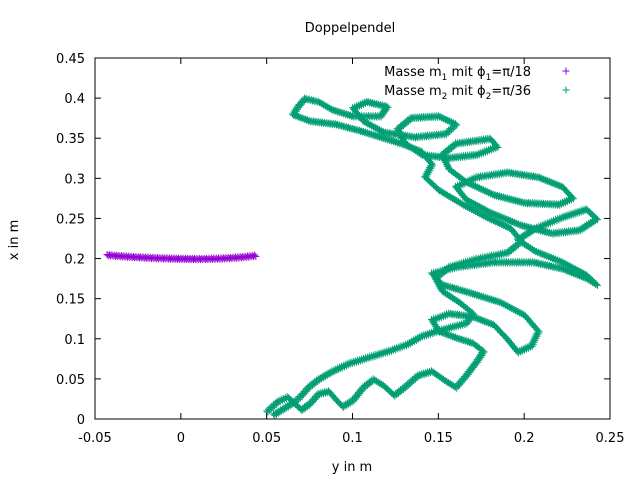 This screenshot has height=480, width=640. I want to click on x-tick-label: 0.2, so click(524, 438).